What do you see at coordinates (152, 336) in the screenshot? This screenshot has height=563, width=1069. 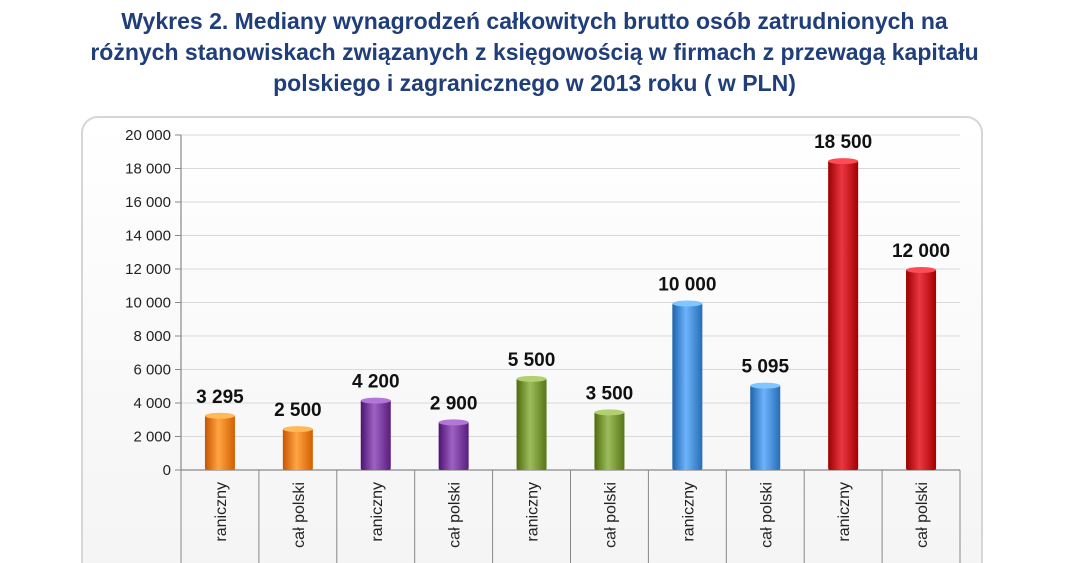 I see `y-tick-label: 8 000` at bounding box center [152, 336].